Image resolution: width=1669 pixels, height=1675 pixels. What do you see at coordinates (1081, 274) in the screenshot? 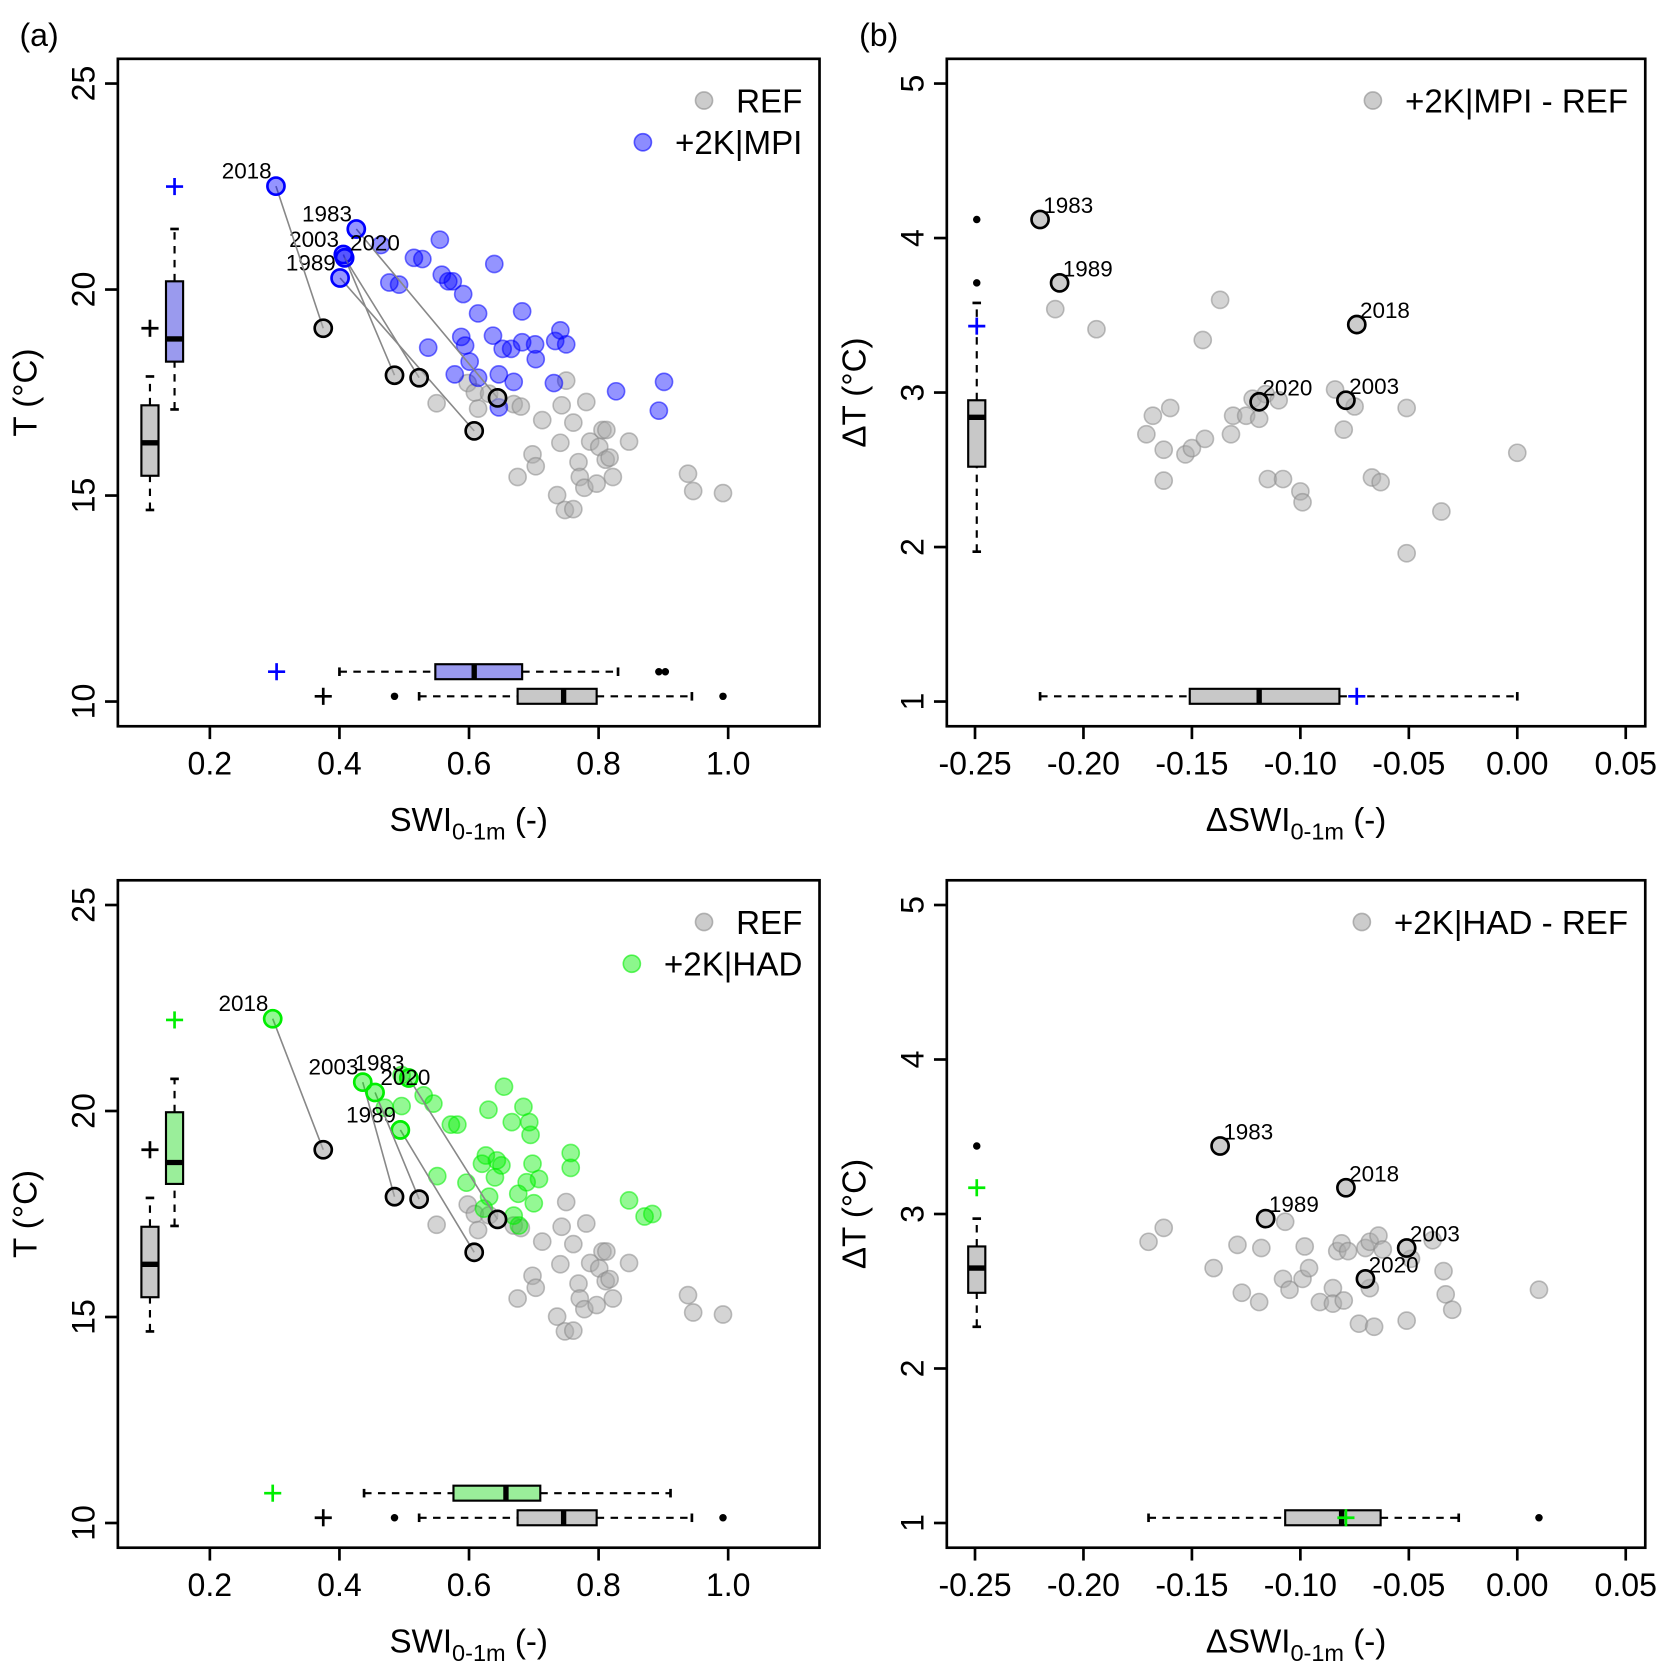
I see `highlight-1989: 1989` at bounding box center [1081, 274].